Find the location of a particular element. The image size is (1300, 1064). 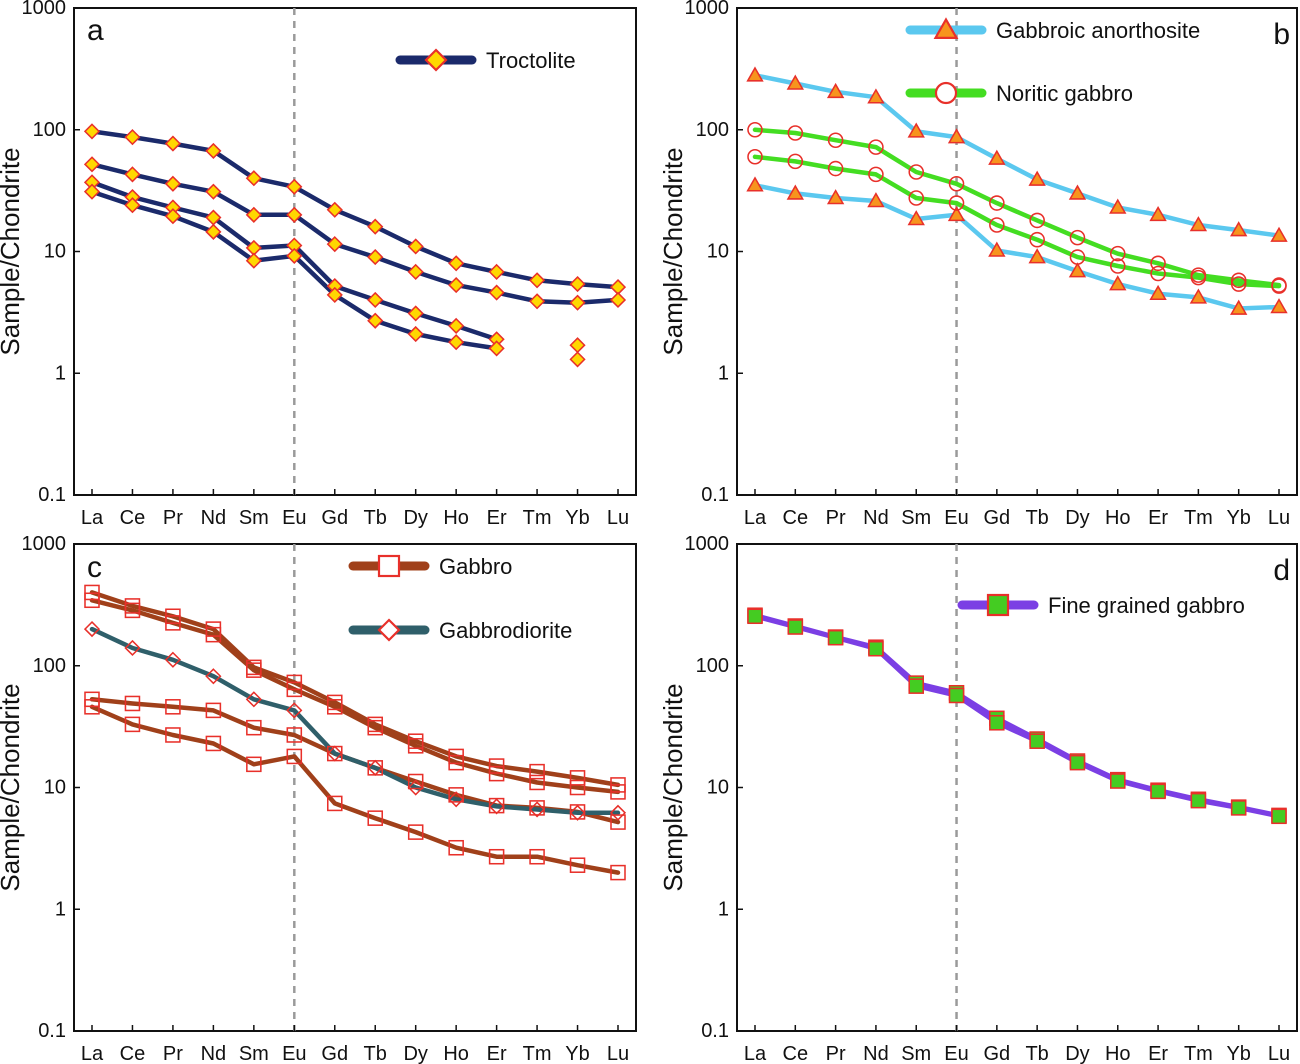

legend-item: Gabbroic anorthosite is located at coordinates (1052, 30).